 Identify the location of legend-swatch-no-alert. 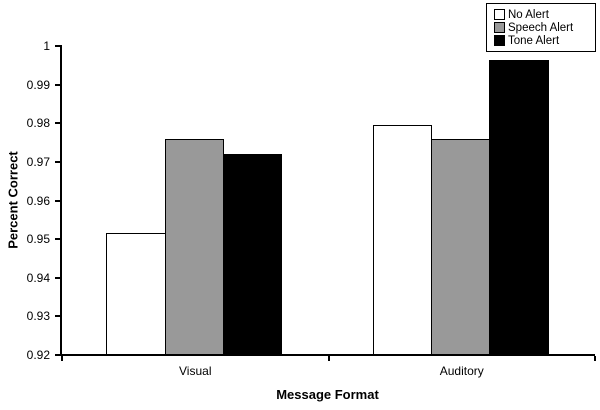
(499, 14).